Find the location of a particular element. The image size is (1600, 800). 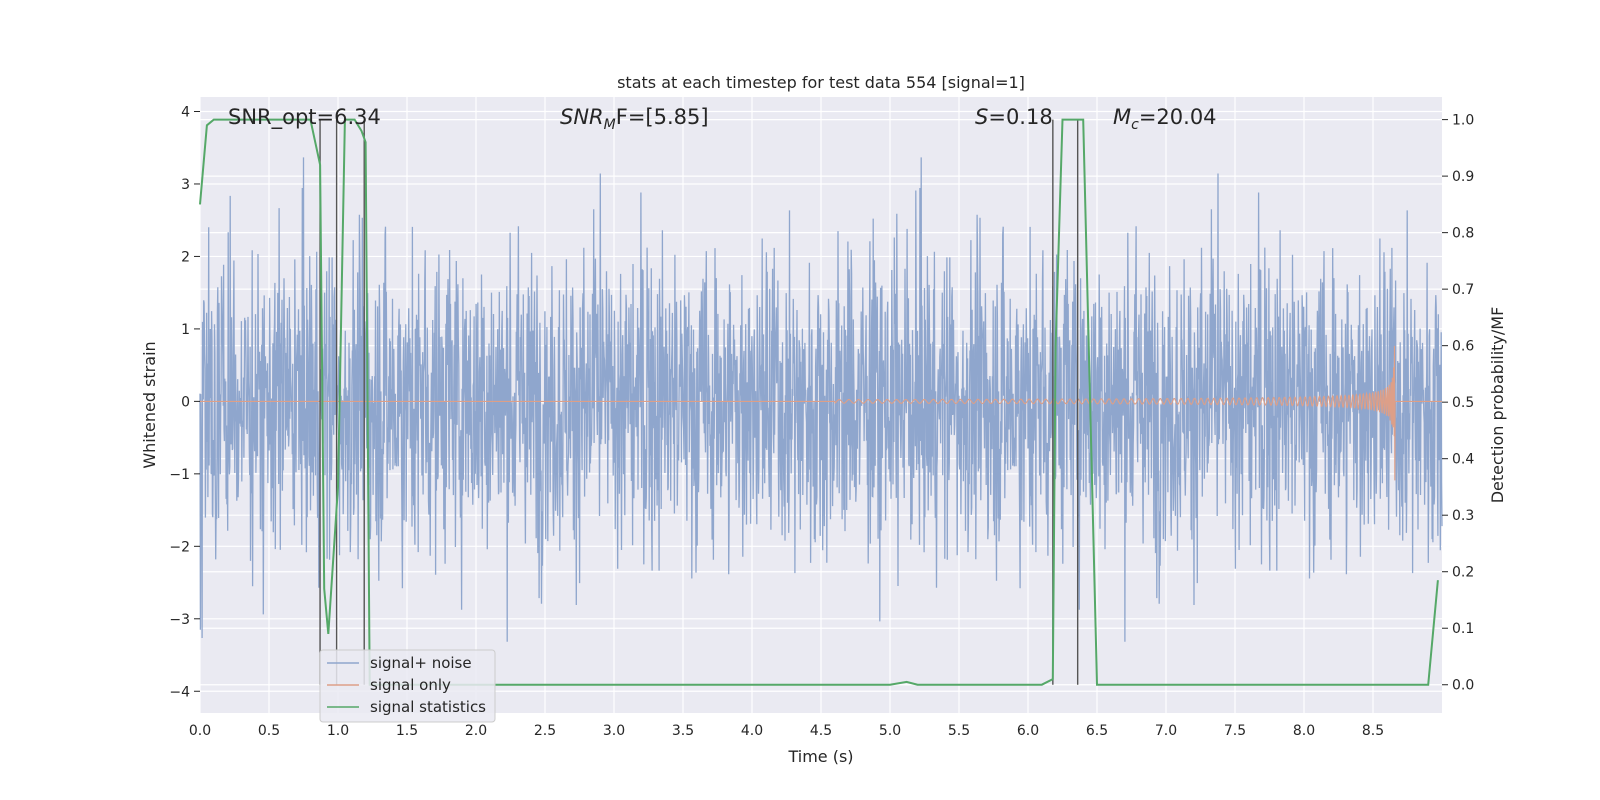

x-tick-14: 7.0 is located at coordinates (1166, 731).